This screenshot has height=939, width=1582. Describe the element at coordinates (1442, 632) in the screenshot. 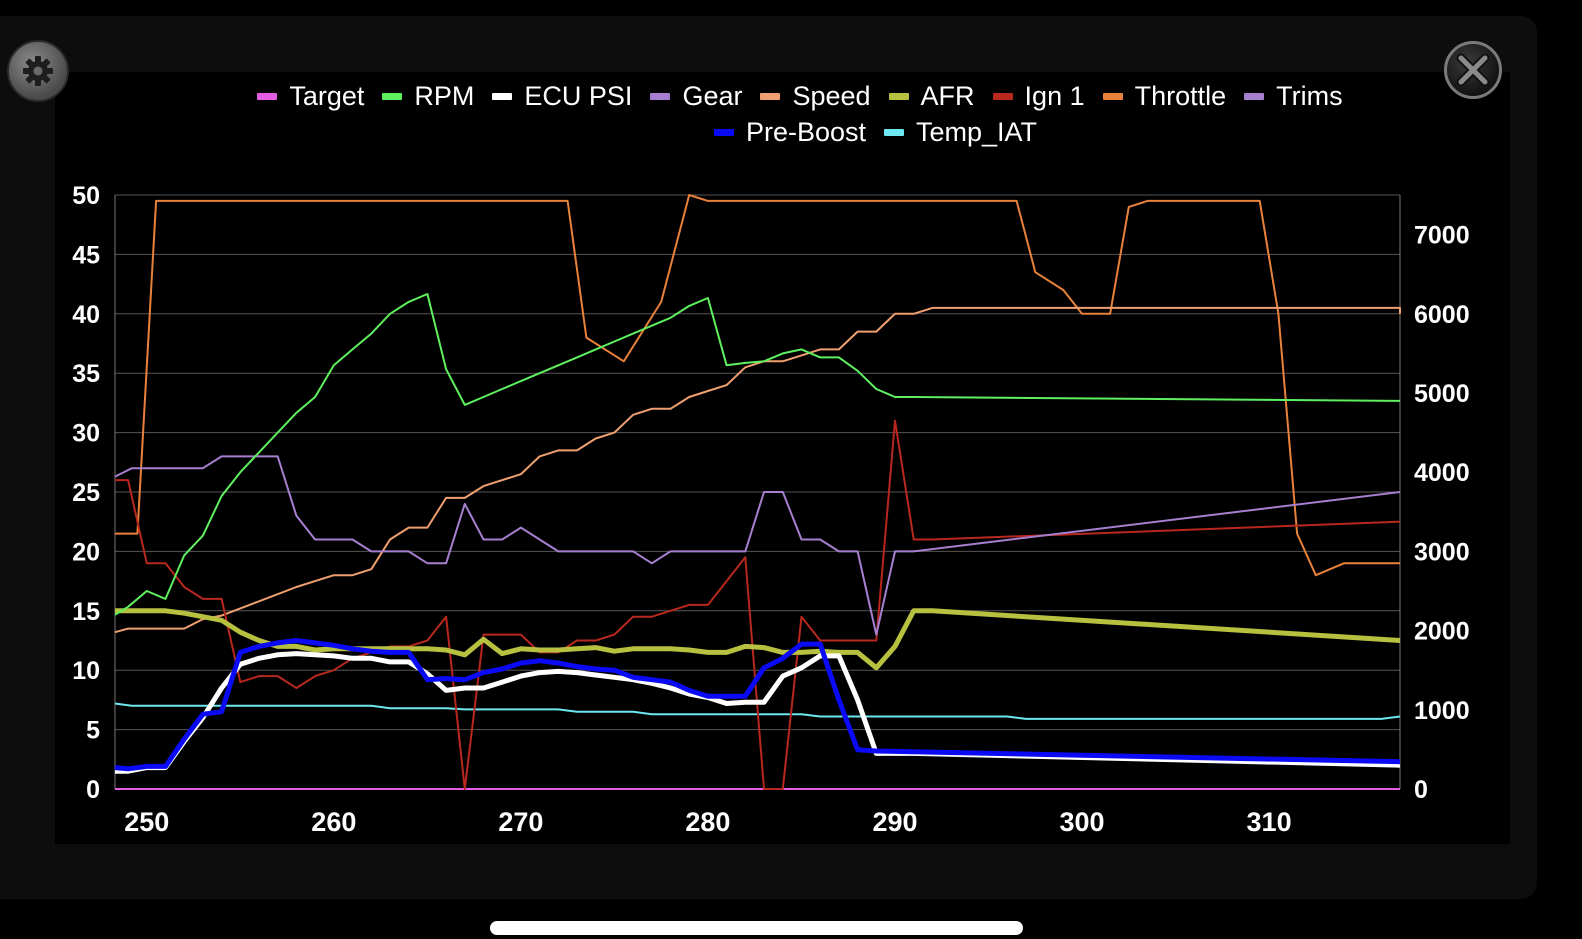

I see `y2-tick-label: 2000` at that location.